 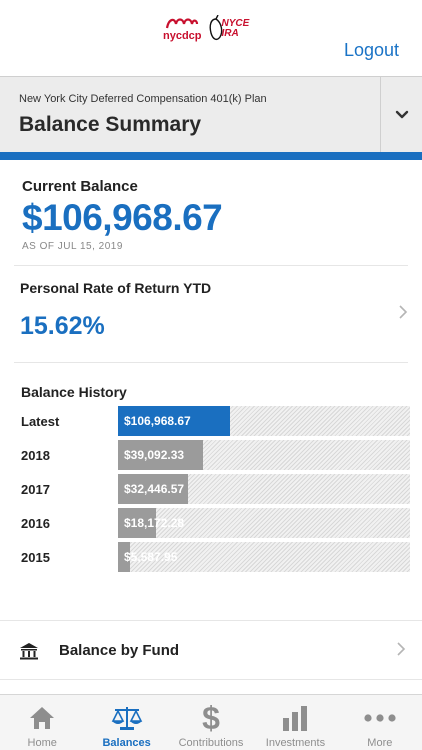 I want to click on history-row: 2017 $32,446.57, so click(x=216, y=489).